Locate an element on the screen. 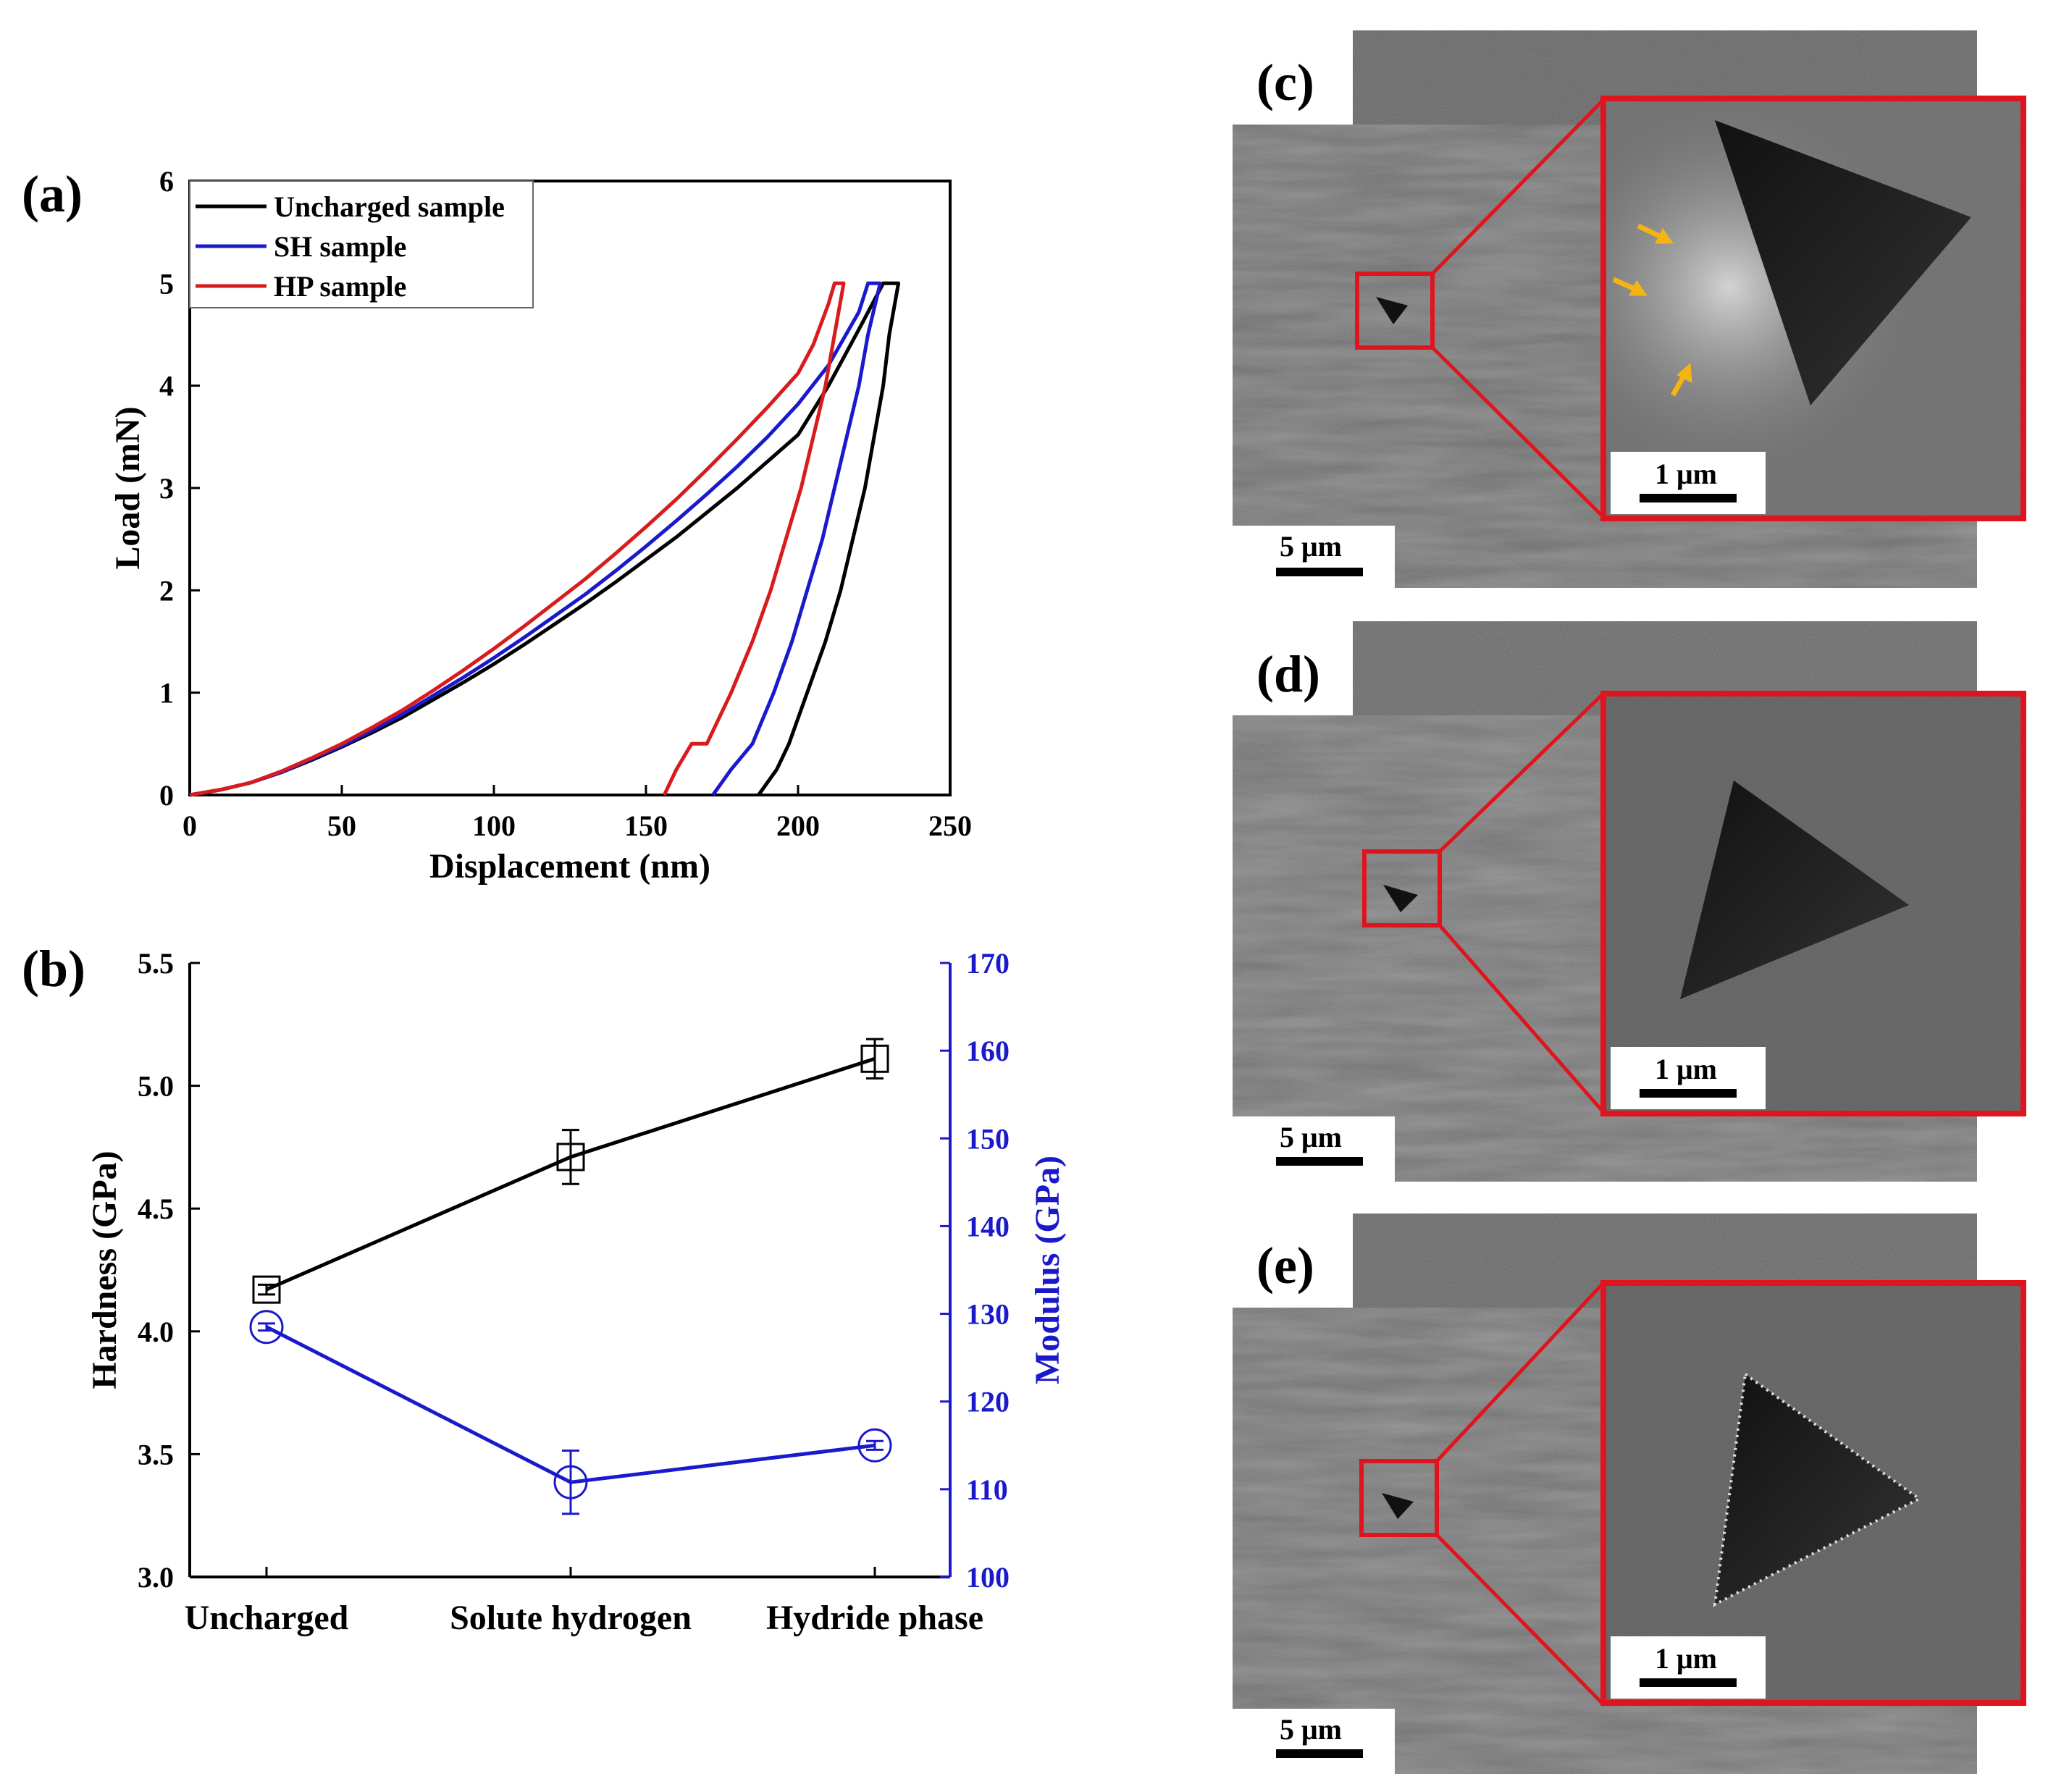 This screenshot has width=2048, height=1792. roi-box-d is located at coordinates (1402, 888).